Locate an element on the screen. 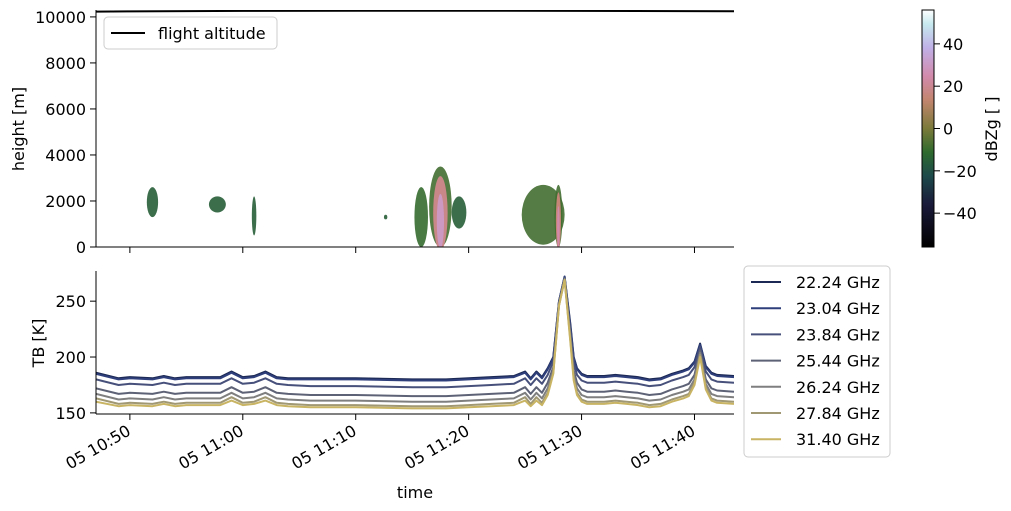 This screenshot has height=511, width=1011. bottom-legend-box is located at coordinates (817, 361).